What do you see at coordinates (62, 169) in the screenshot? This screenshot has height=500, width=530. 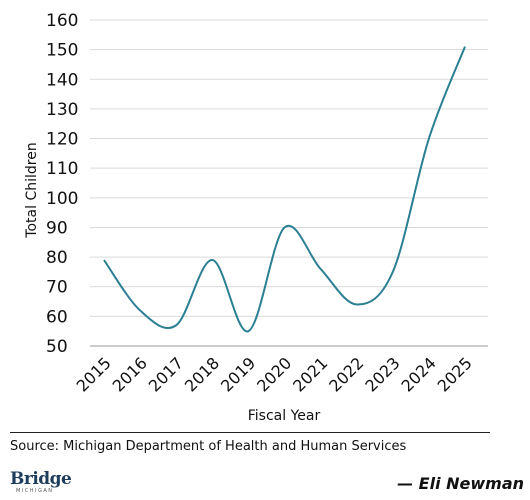 I see `y-tick-label: 110` at bounding box center [62, 169].